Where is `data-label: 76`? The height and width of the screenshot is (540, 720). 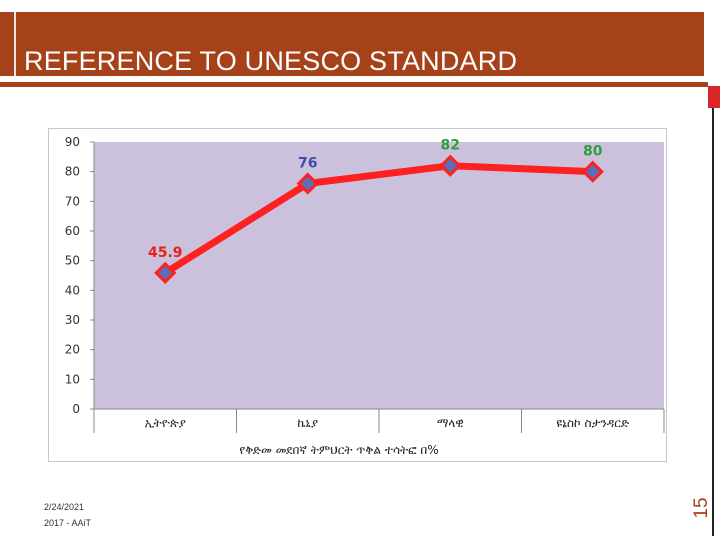 data-label: 76 is located at coordinates (307, 164).